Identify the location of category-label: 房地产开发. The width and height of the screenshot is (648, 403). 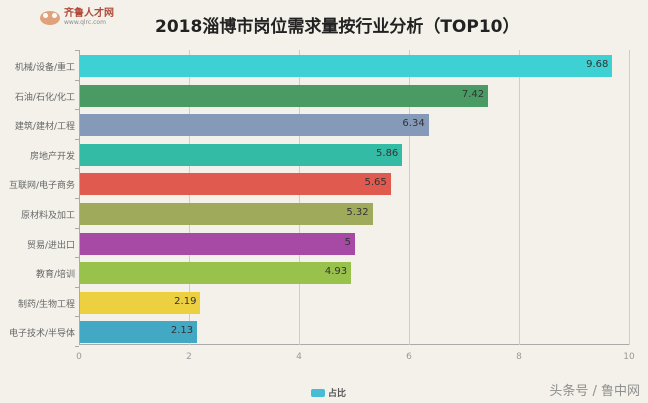
(52, 156).